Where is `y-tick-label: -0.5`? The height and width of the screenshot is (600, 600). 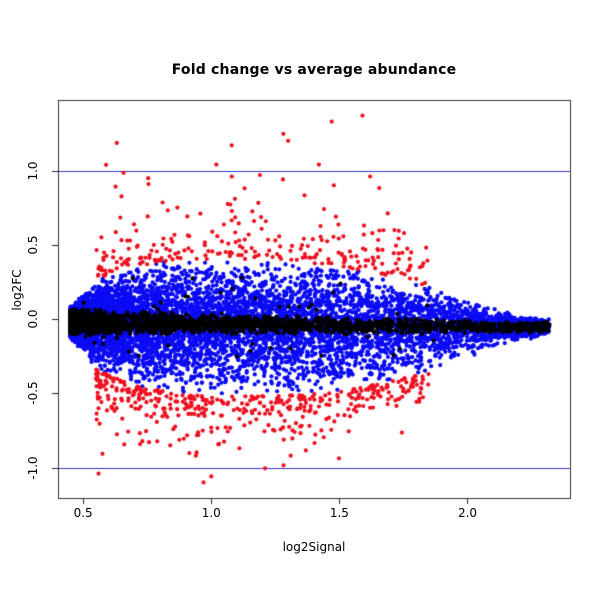 y-tick-label: -0.5 is located at coordinates (33, 393).